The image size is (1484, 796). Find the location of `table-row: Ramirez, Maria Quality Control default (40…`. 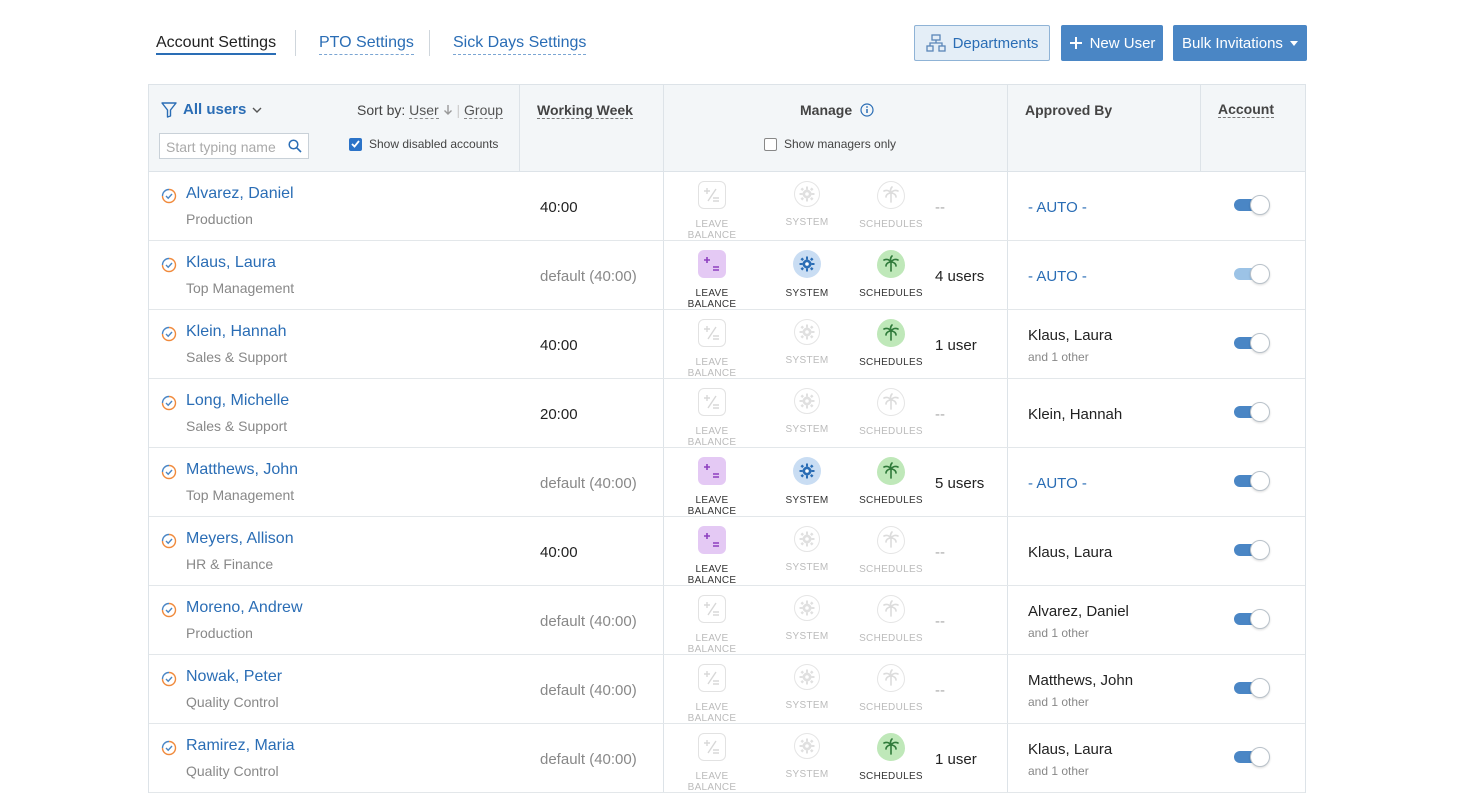

table-row: Ramirez, Maria Quality Control default (40… is located at coordinates (727, 758).